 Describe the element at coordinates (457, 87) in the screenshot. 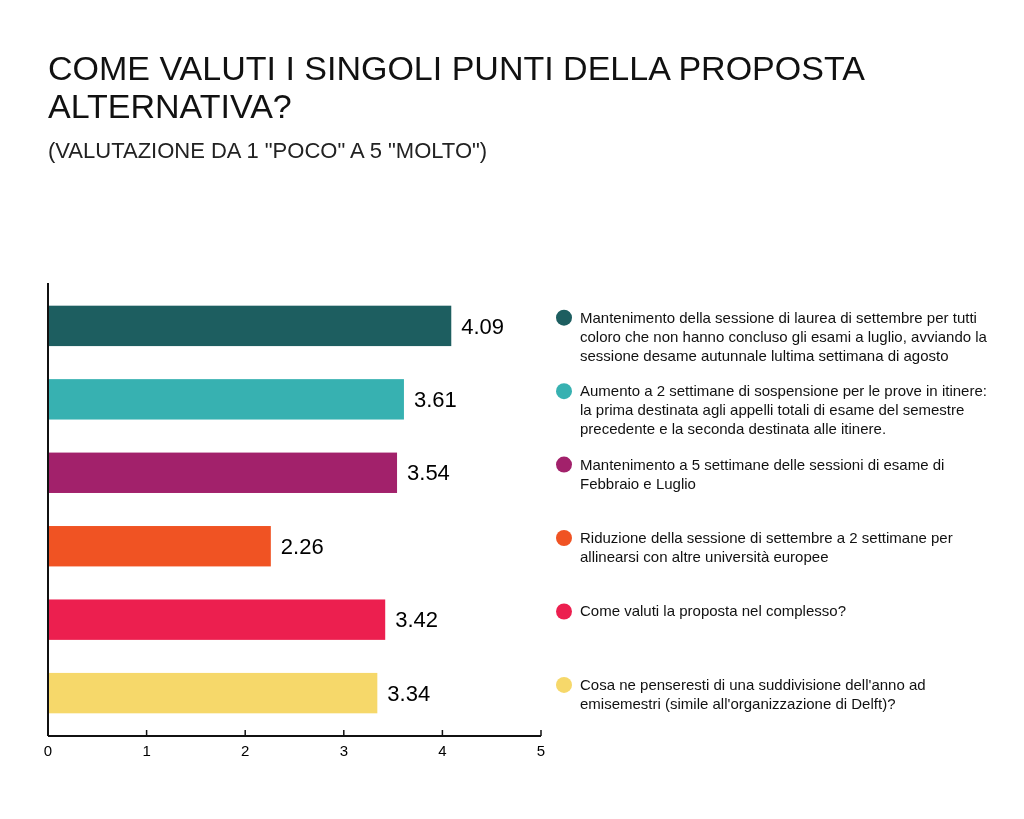

I see `chart-title: COME VALUTI I SINGOLI PUNTI DELLA PROPOSTA ALTERNATIVA?` at that location.